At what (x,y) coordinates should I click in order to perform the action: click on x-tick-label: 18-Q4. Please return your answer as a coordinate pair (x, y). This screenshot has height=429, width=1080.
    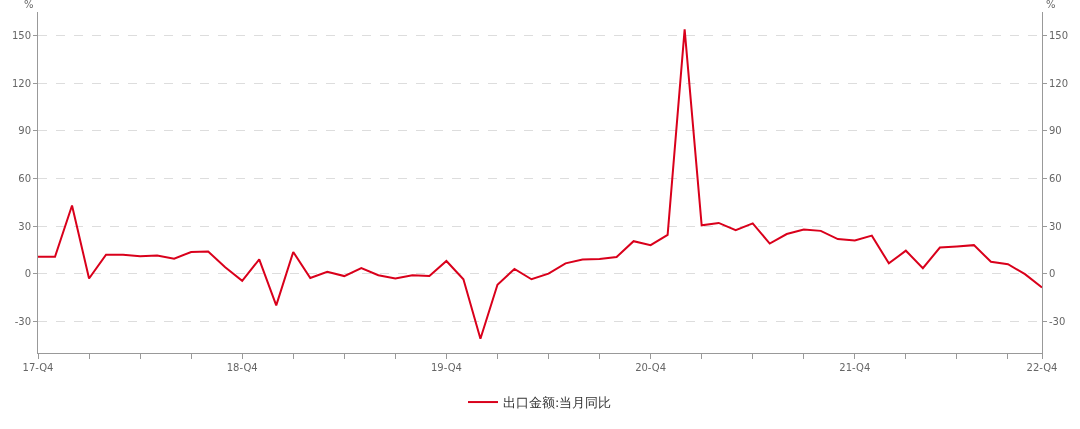
    Looking at the image, I should click on (242, 367).